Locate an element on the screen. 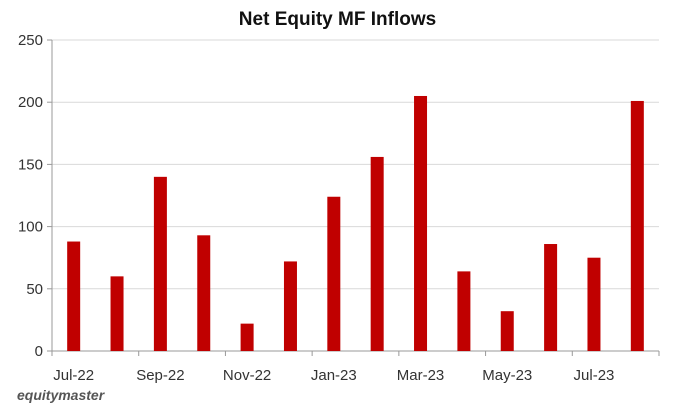  y-tick-label: 200 is located at coordinates (30, 102).